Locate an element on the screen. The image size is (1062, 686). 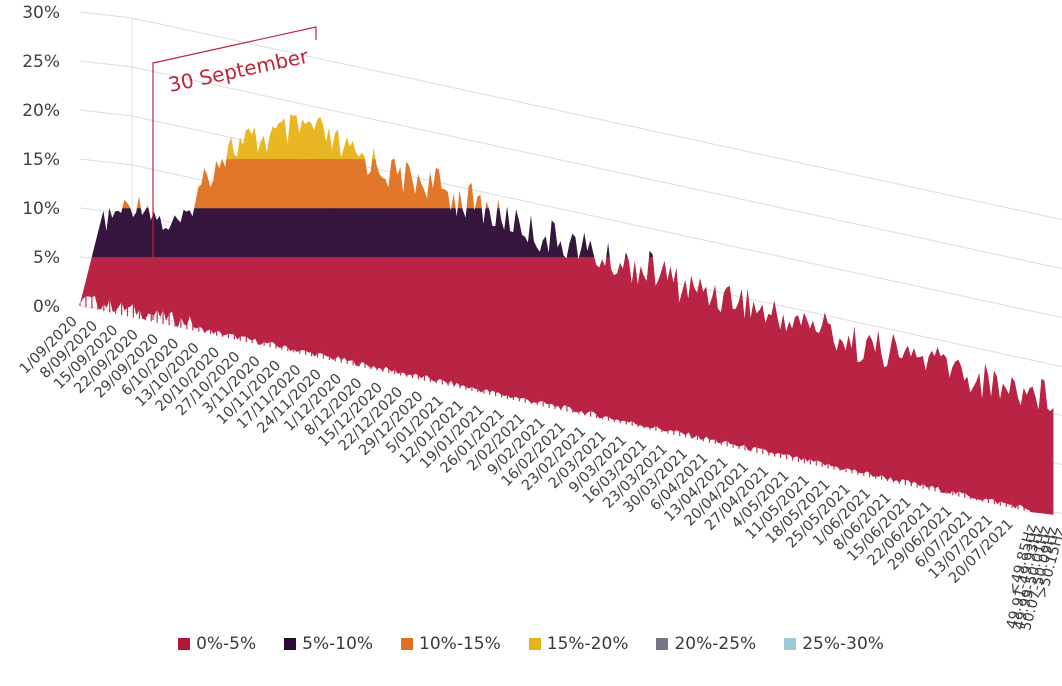
y-axis: 0% 5% 10% 15% 20% 25% 30% is located at coordinates (41, 160).